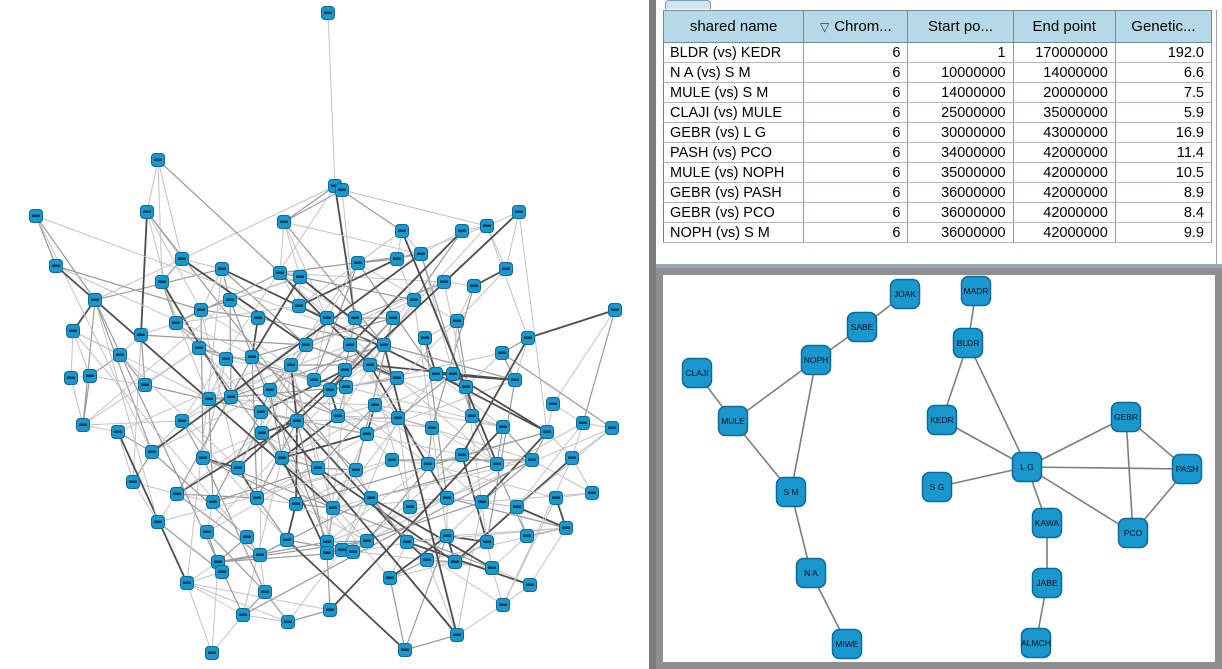 The width and height of the screenshot is (1222, 669). I want to click on network-node-BLDR, so click(968, 343).